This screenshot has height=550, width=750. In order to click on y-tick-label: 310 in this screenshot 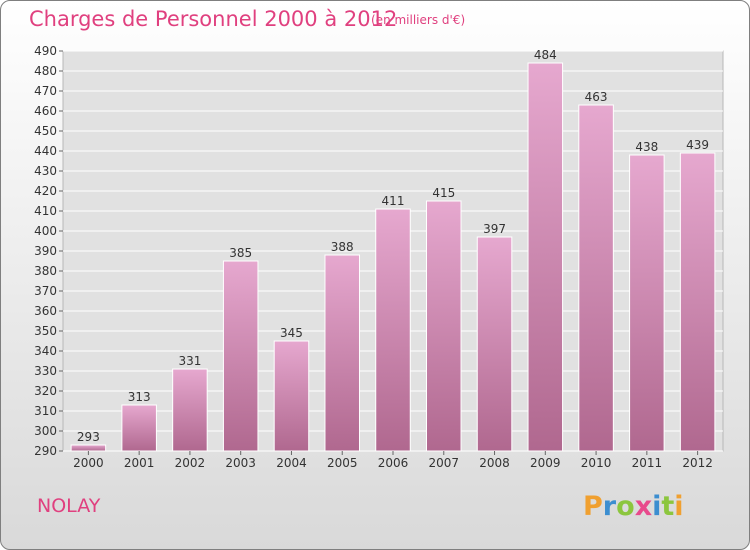, I will do `click(45, 411)`.